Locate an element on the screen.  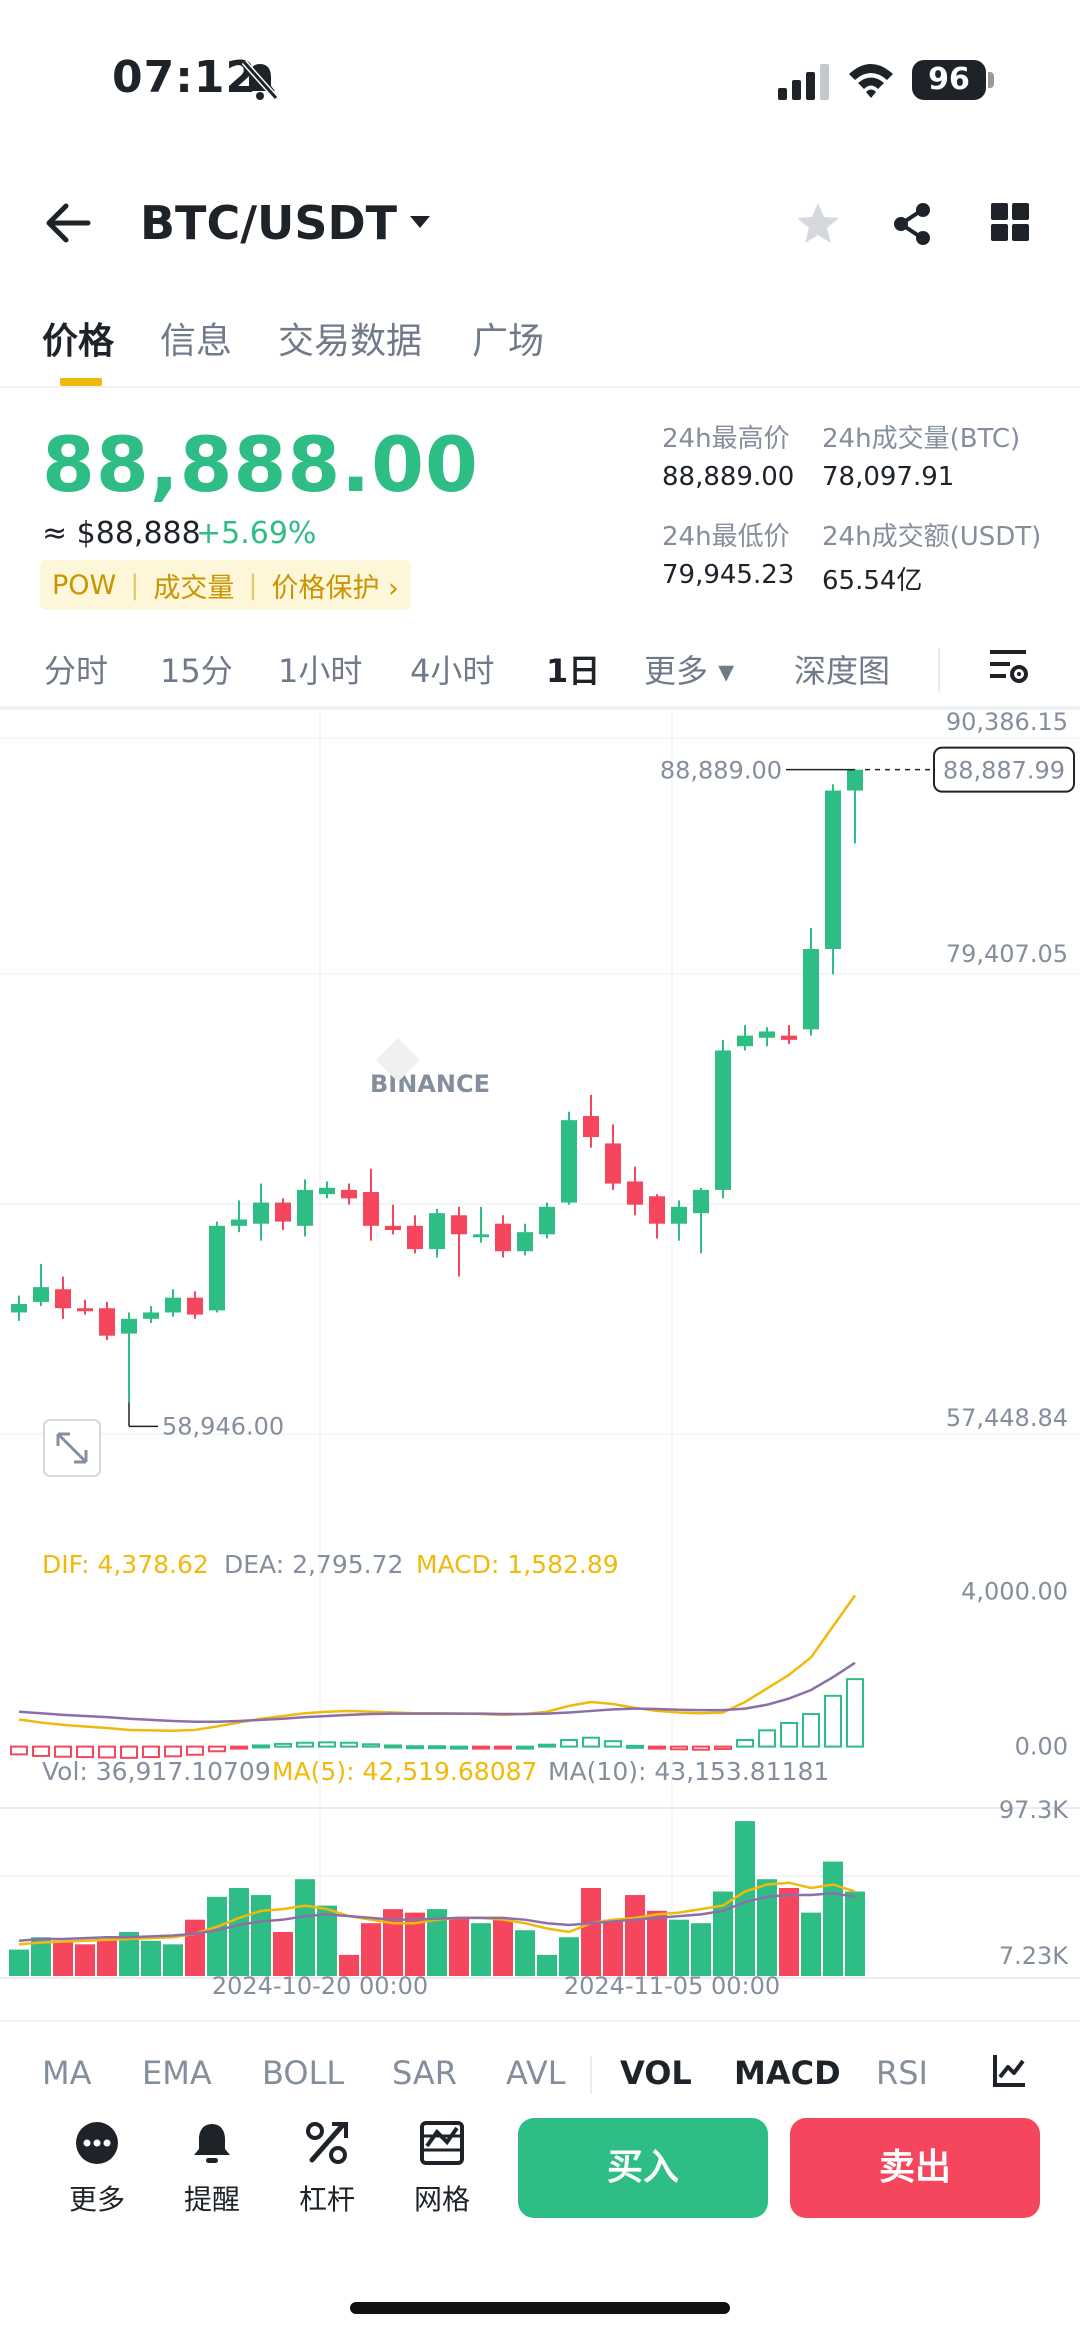
more-action: 更多 is located at coordinates (97, 2169).